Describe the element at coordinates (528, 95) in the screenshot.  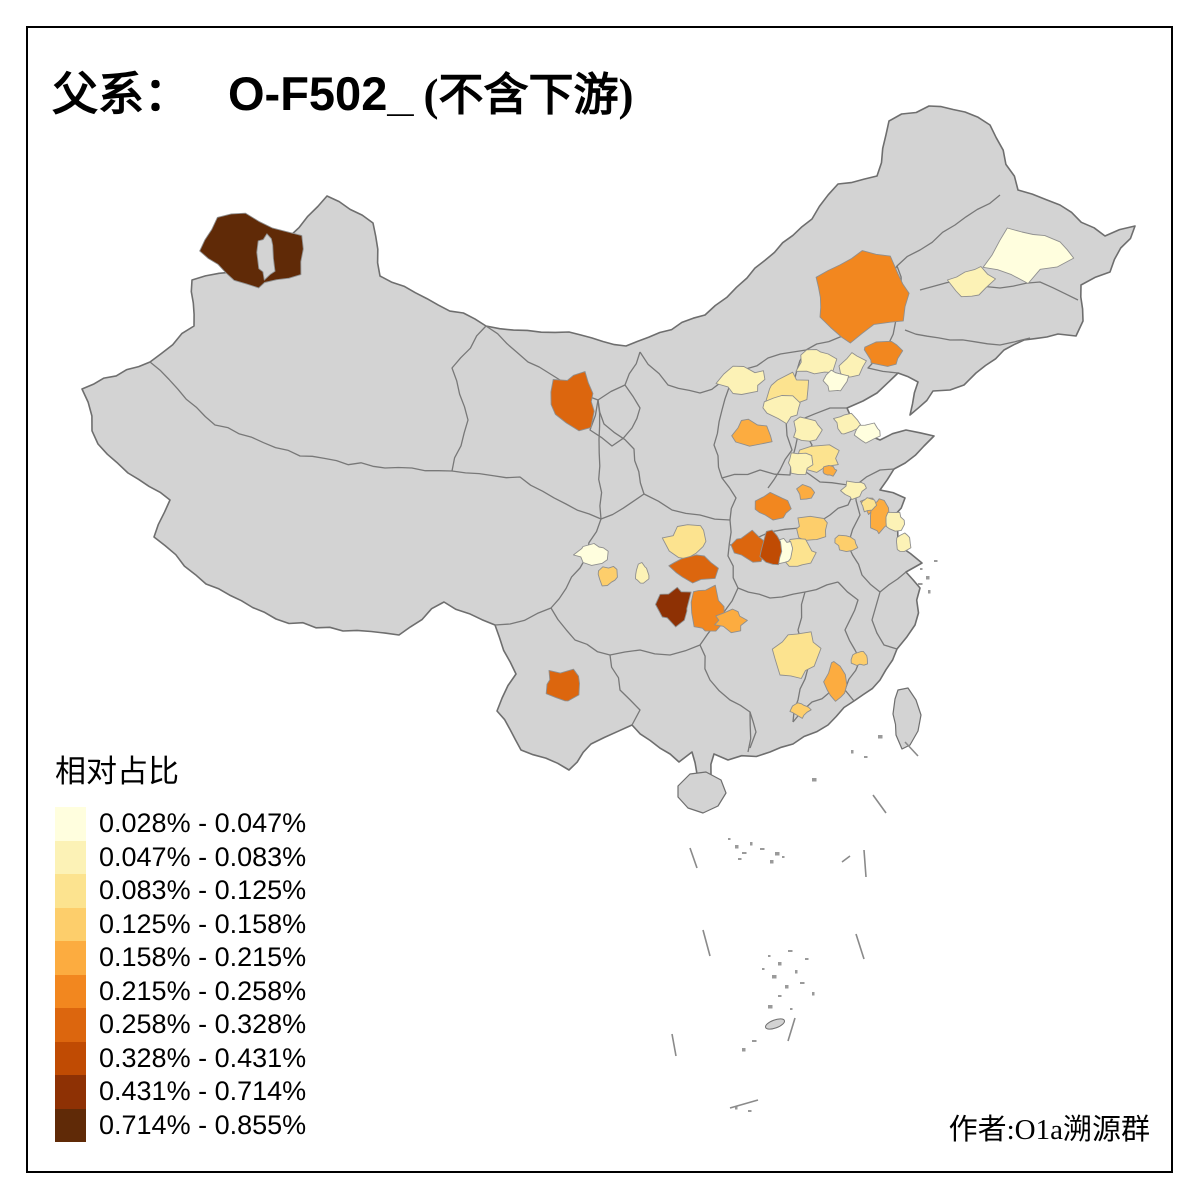
I see `title-suffix: (不含下游)` at that location.